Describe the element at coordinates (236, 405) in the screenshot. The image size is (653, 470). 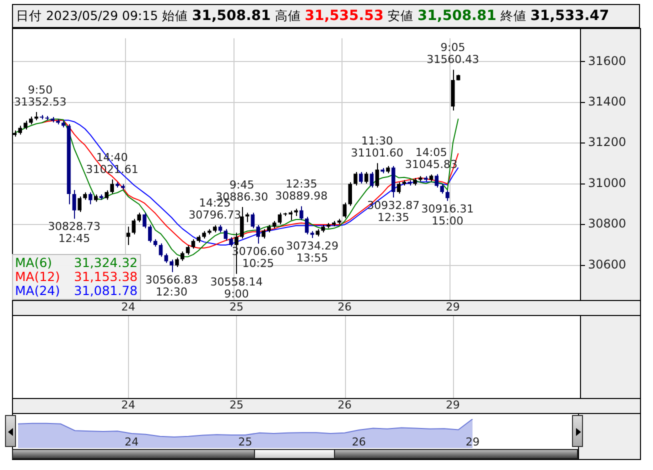
I see `category-label: 25` at that location.